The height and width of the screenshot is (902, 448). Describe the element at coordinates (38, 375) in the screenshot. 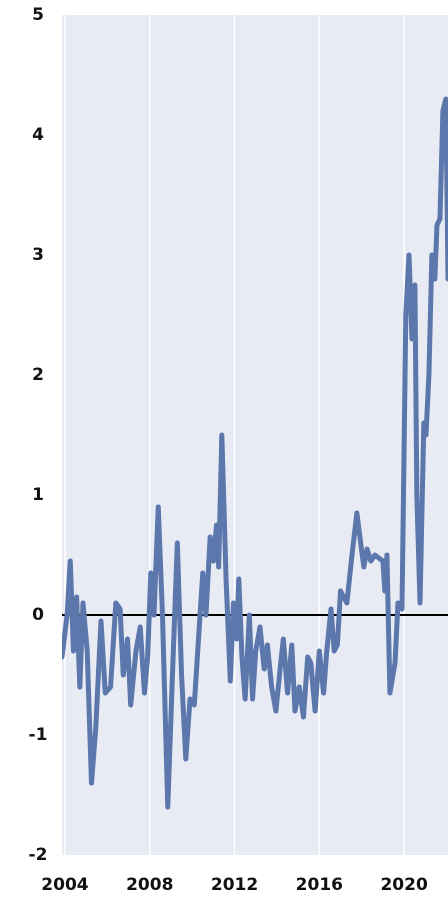

I see `y-tick-label: 2` at that location.